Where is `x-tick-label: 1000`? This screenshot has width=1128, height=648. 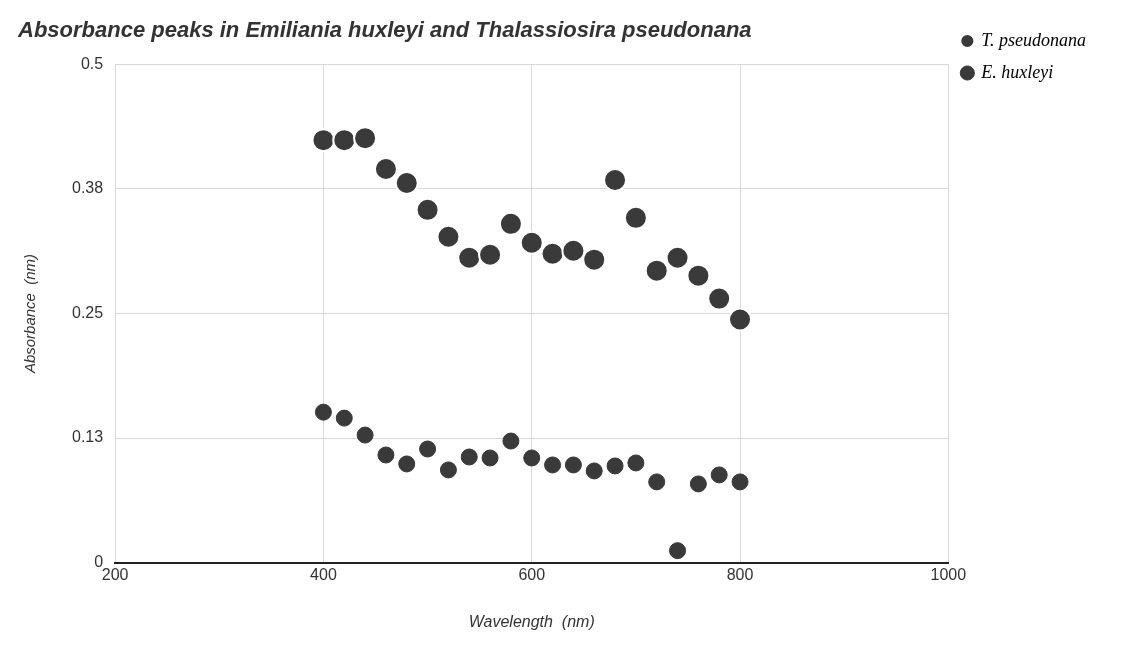
x-tick-label: 1000 is located at coordinates (948, 574).